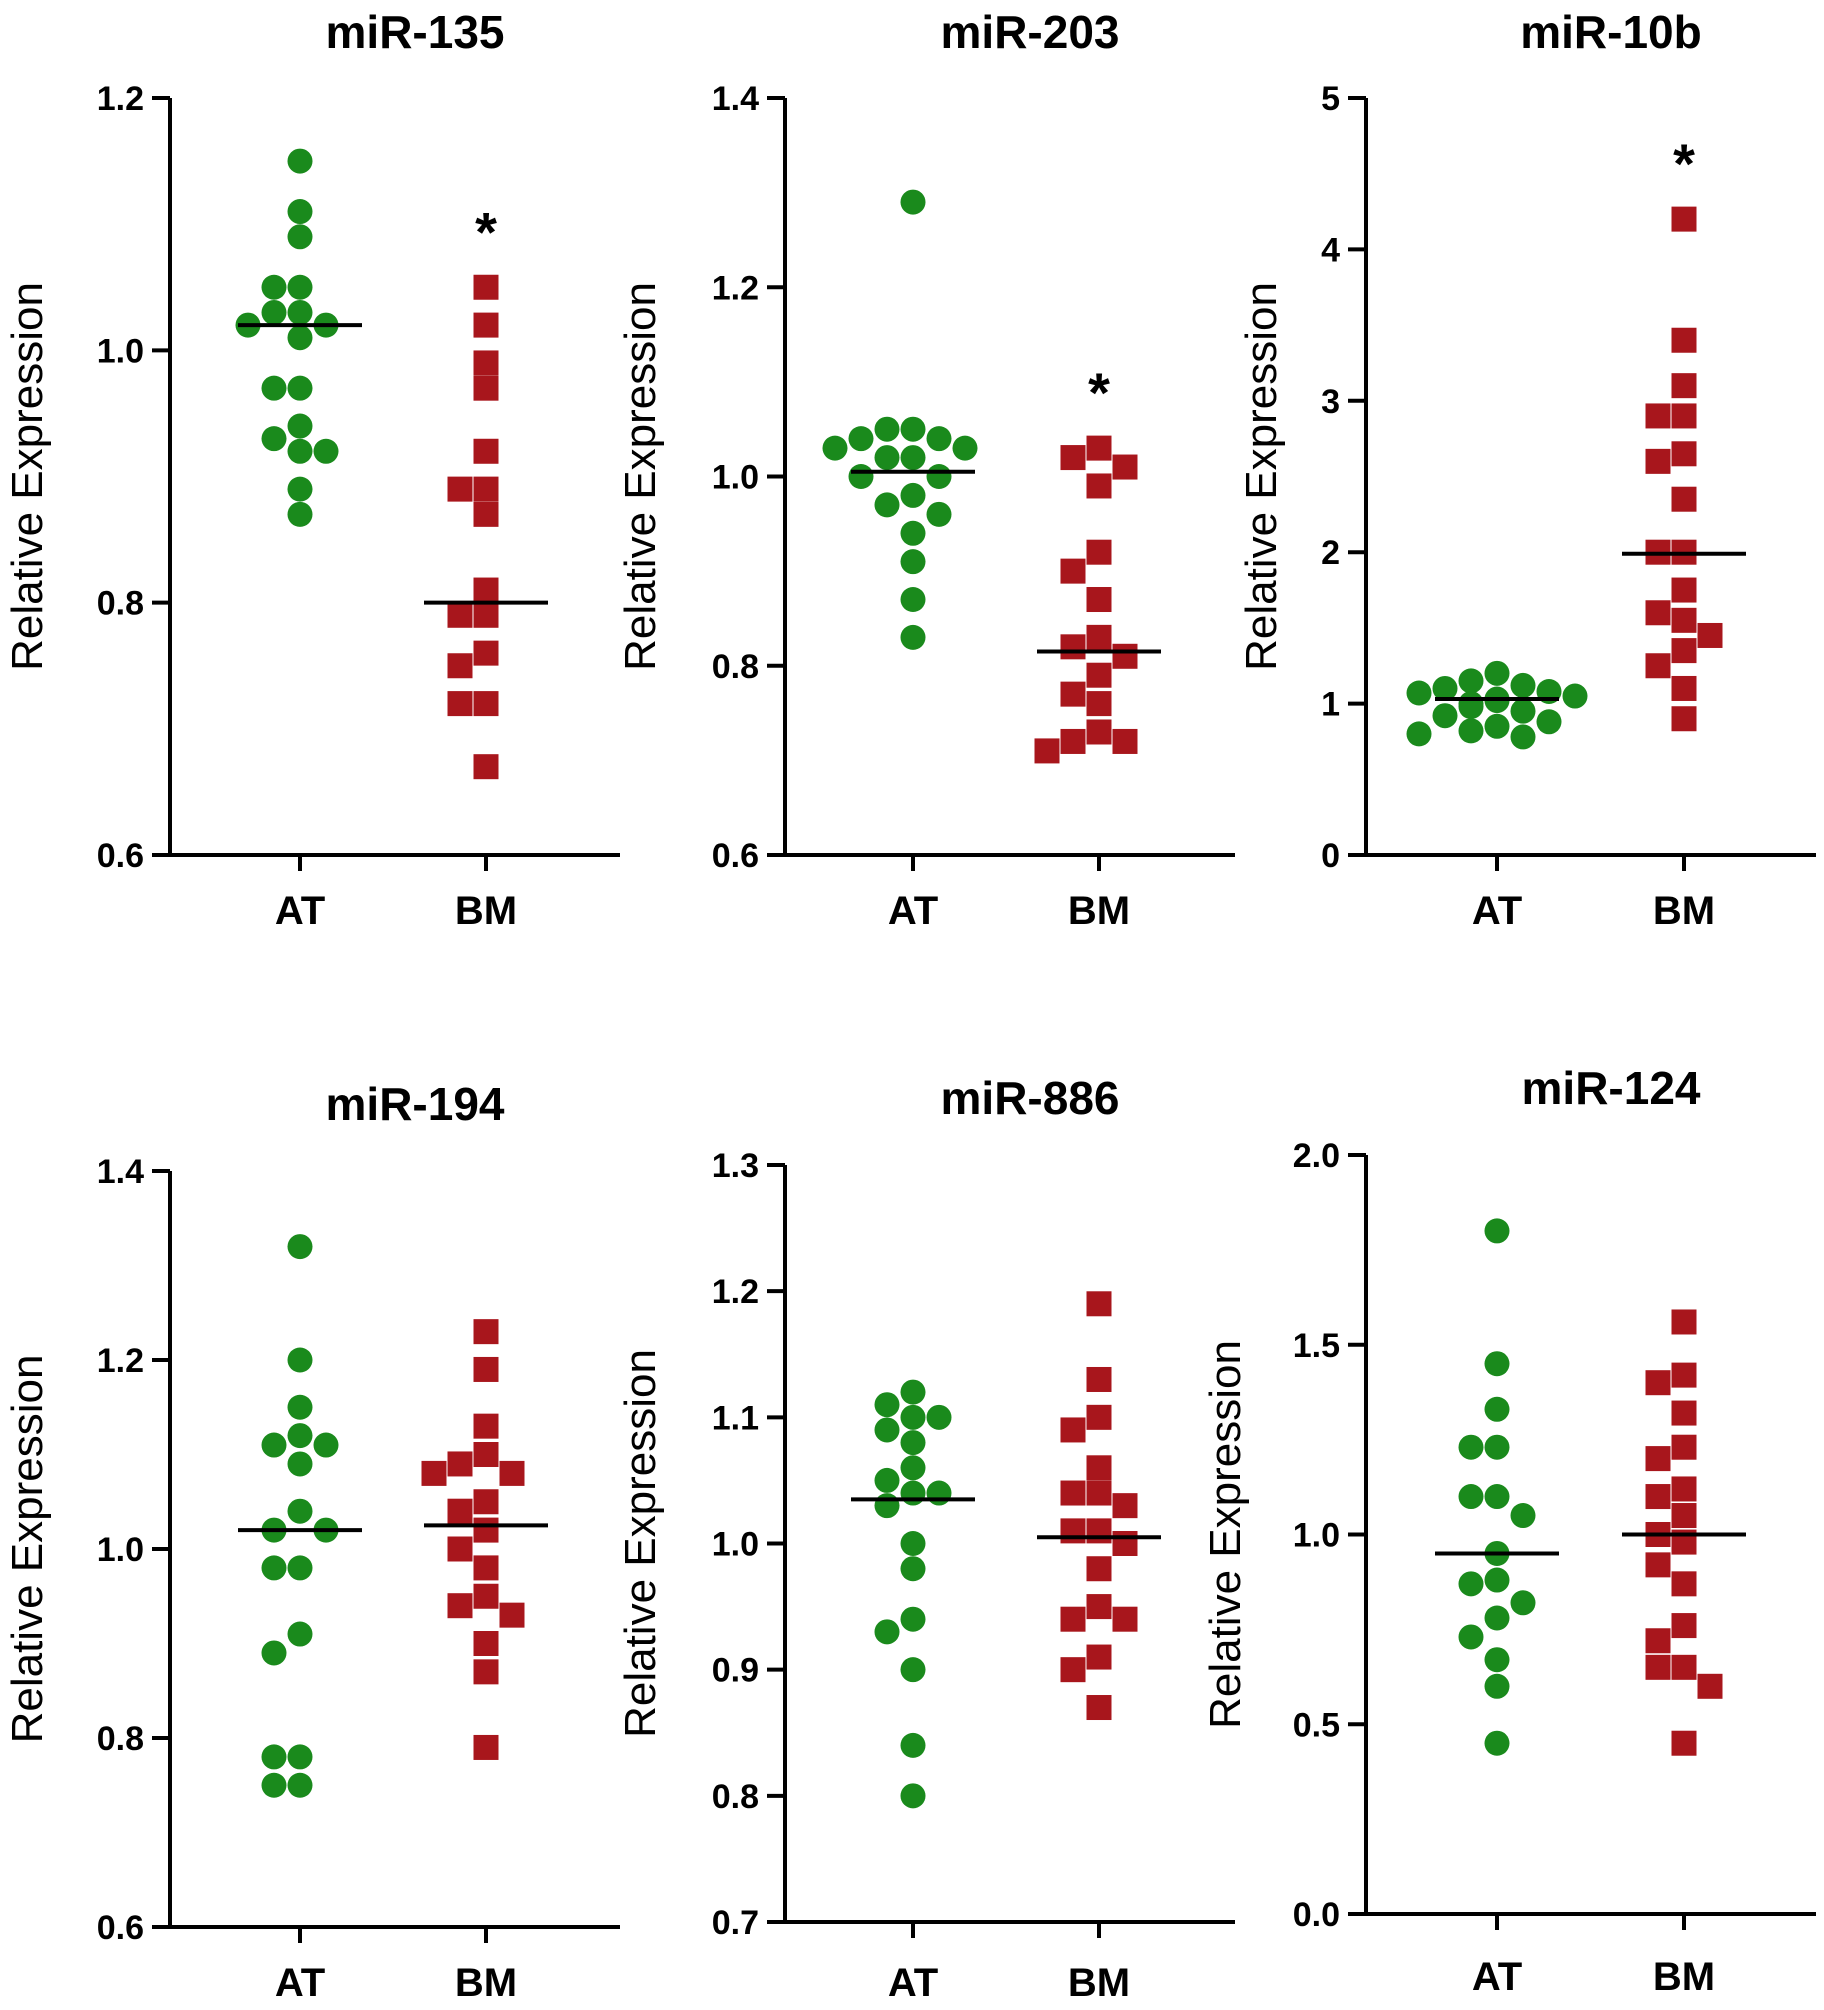 This screenshot has height=2010, width=1824. I want to click on chart-title: miR-886, so click(1030, 1098).